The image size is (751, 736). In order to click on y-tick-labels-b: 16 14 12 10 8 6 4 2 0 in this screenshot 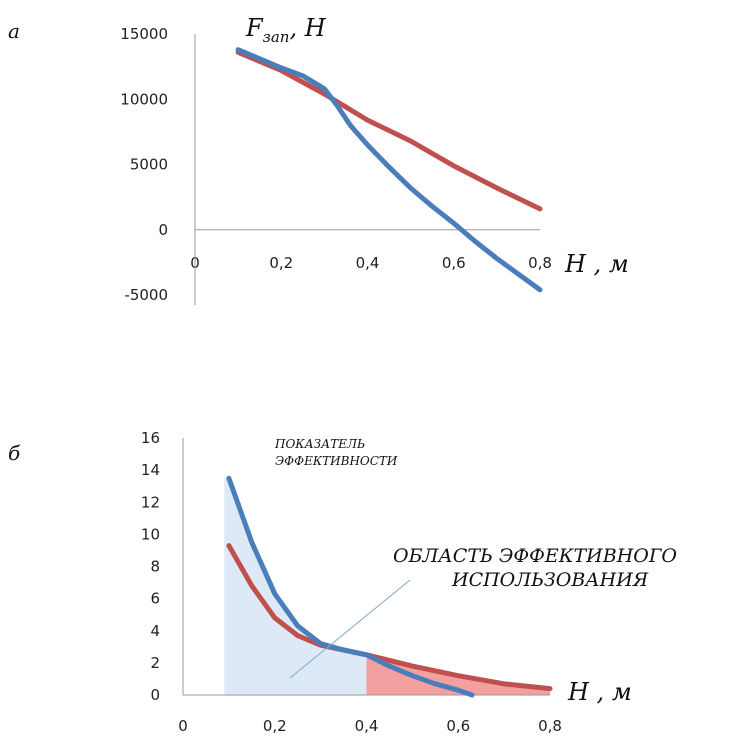, I will do `click(150, 566)`.